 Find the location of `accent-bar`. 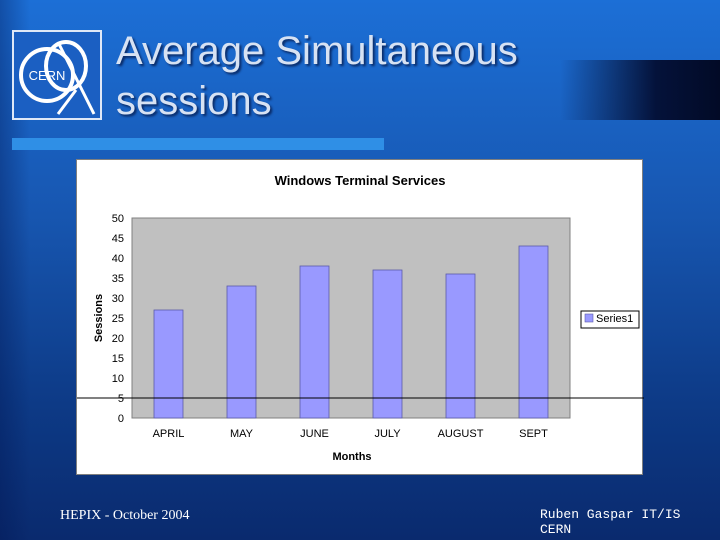

accent-bar is located at coordinates (198, 144).